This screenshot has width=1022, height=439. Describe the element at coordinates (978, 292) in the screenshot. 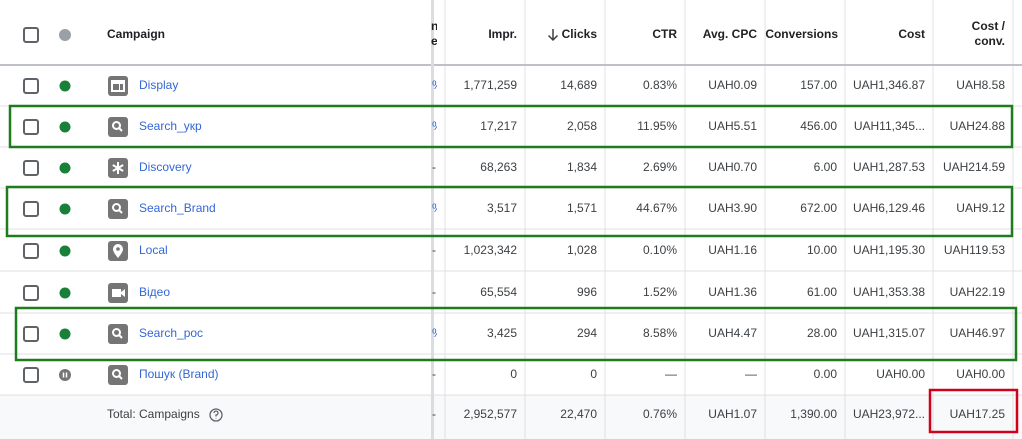

I see `cost-conv-value: UAH22.19` at that location.